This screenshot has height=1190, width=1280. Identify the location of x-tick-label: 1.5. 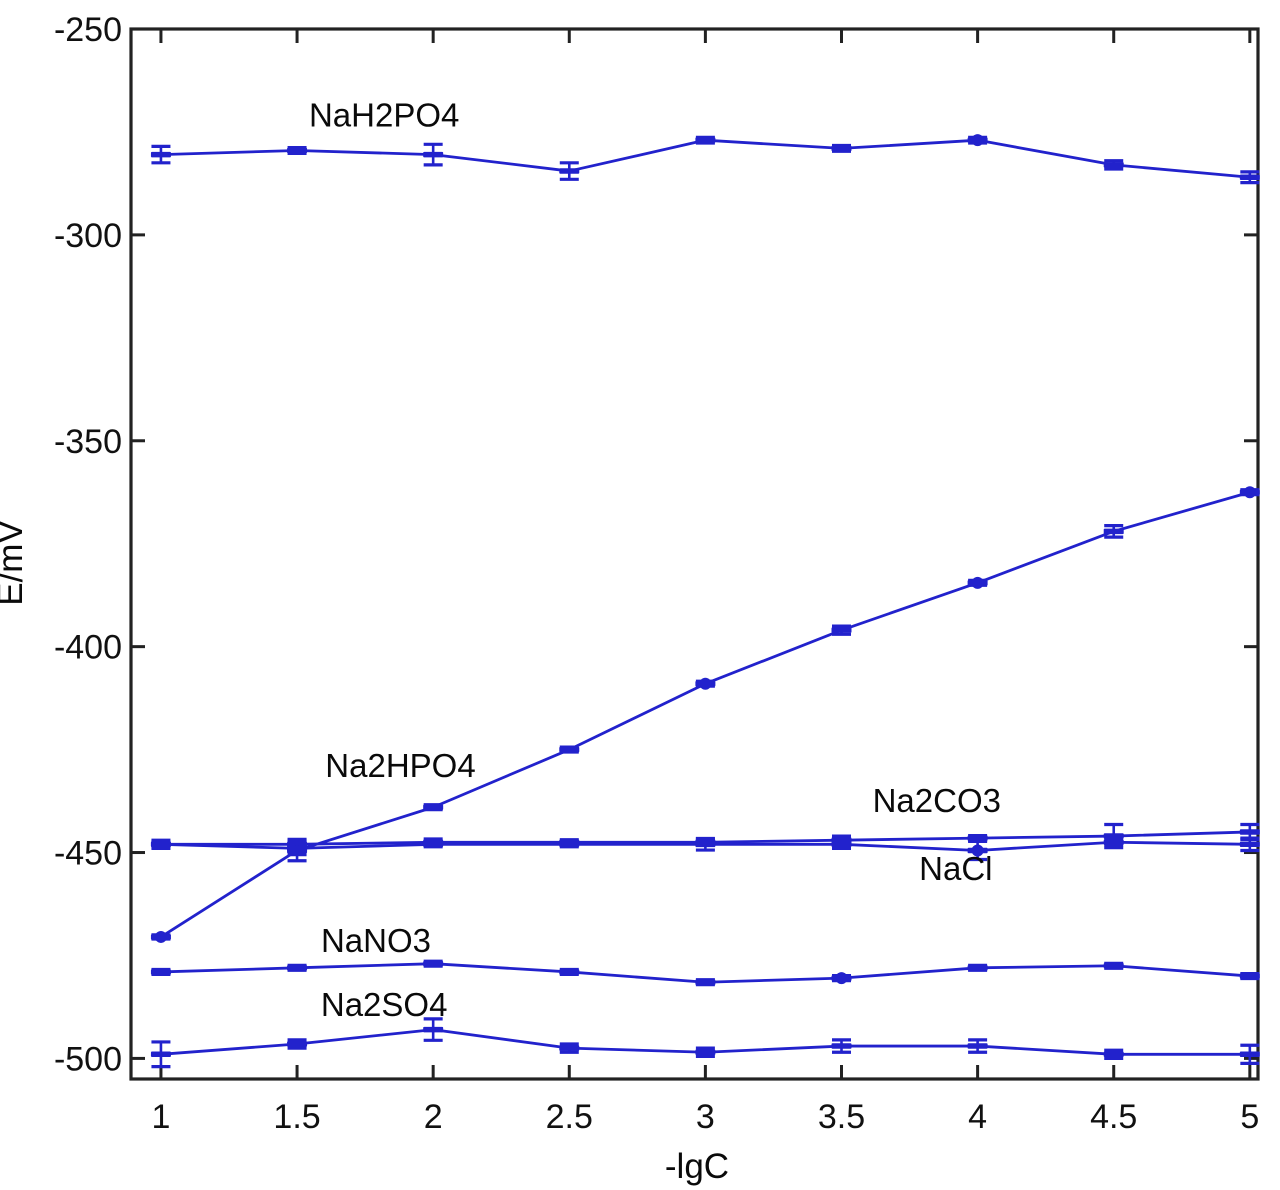
(296, 1117).